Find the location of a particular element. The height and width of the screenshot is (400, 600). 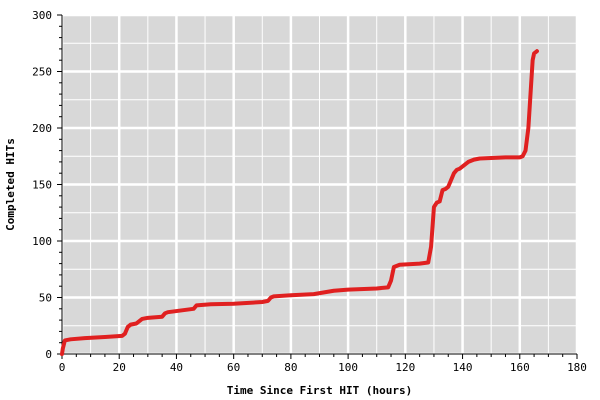

y-tick-label: 0 is located at coordinates (48, 354).